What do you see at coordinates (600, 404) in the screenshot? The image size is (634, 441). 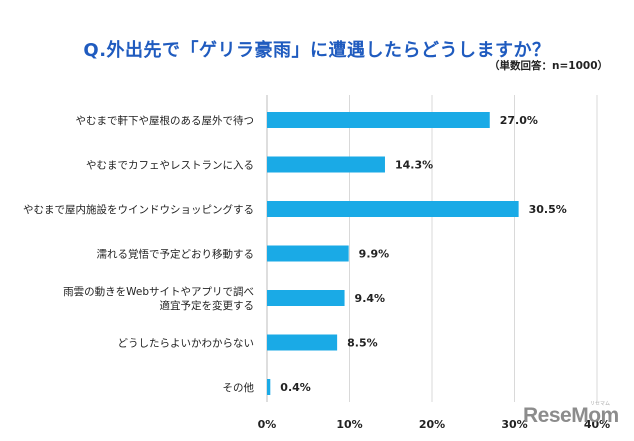 I see `watermark-sub: リセマム` at bounding box center [600, 404].